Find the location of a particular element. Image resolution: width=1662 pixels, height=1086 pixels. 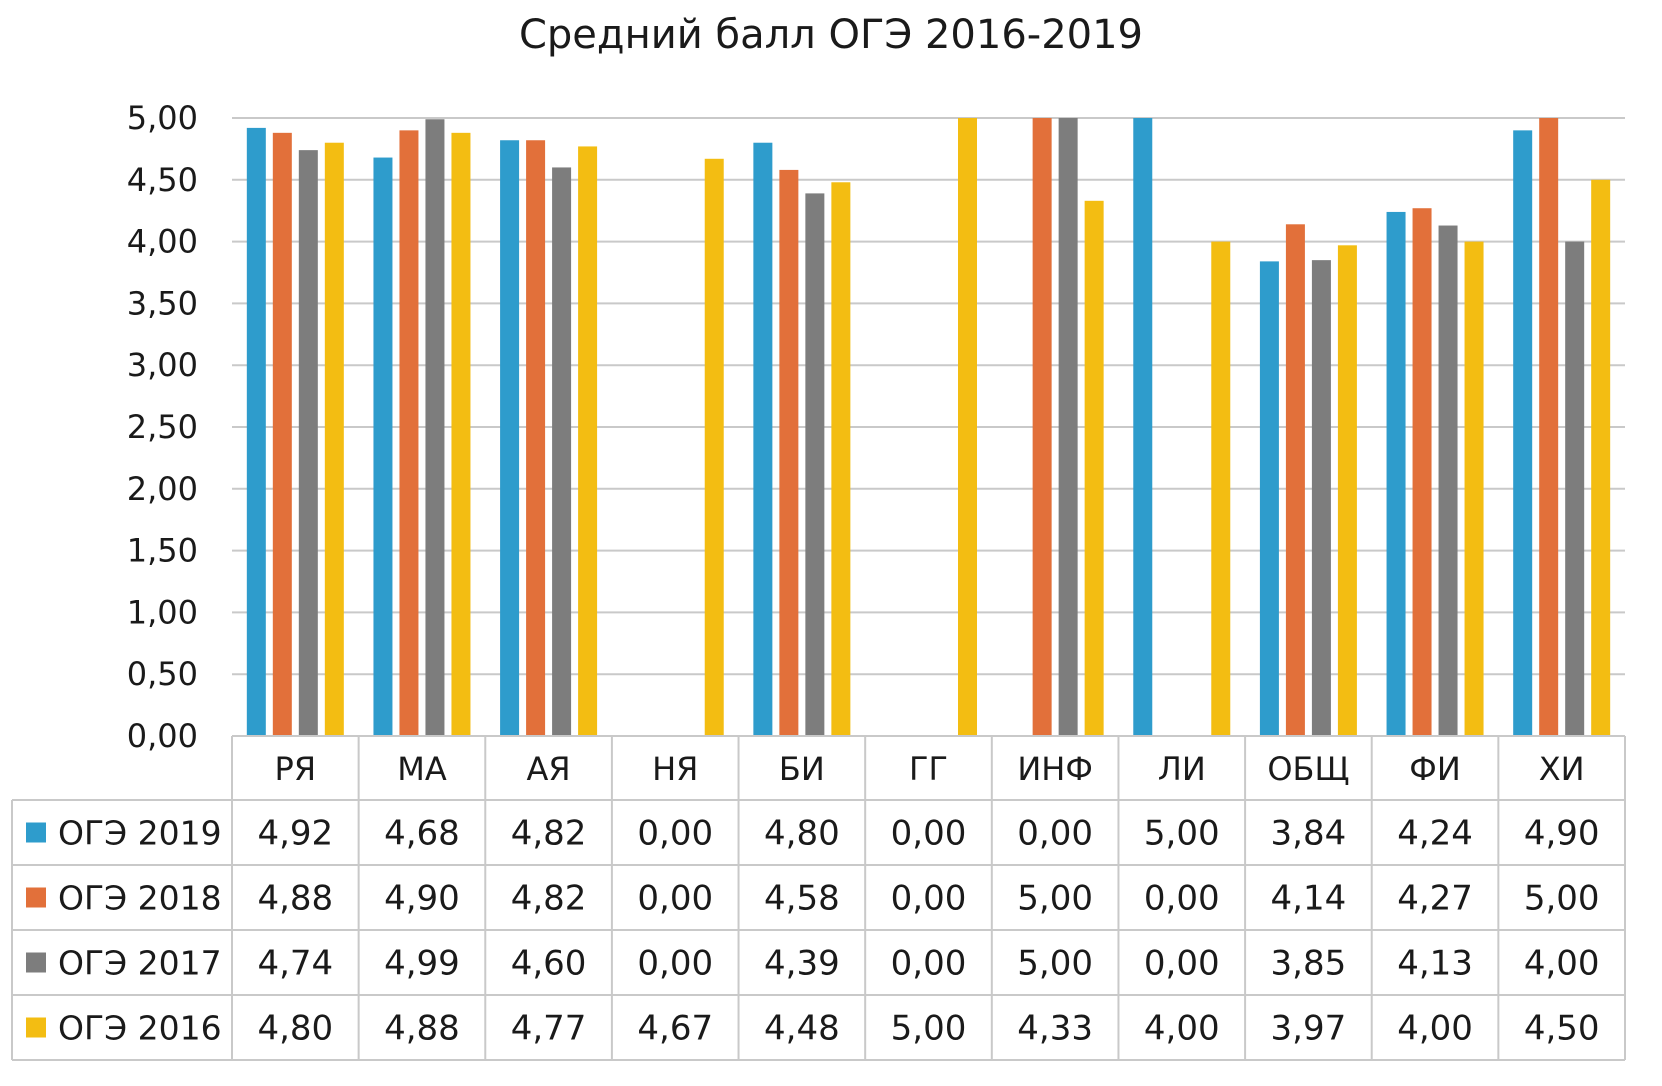

data-label: 4,13 is located at coordinates (1435, 964).